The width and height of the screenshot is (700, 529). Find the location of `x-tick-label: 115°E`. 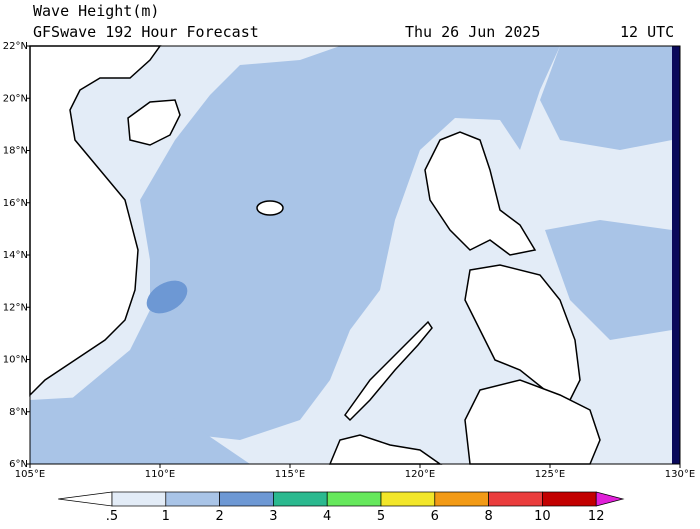

x-tick-label: 115°E is located at coordinates (290, 474).